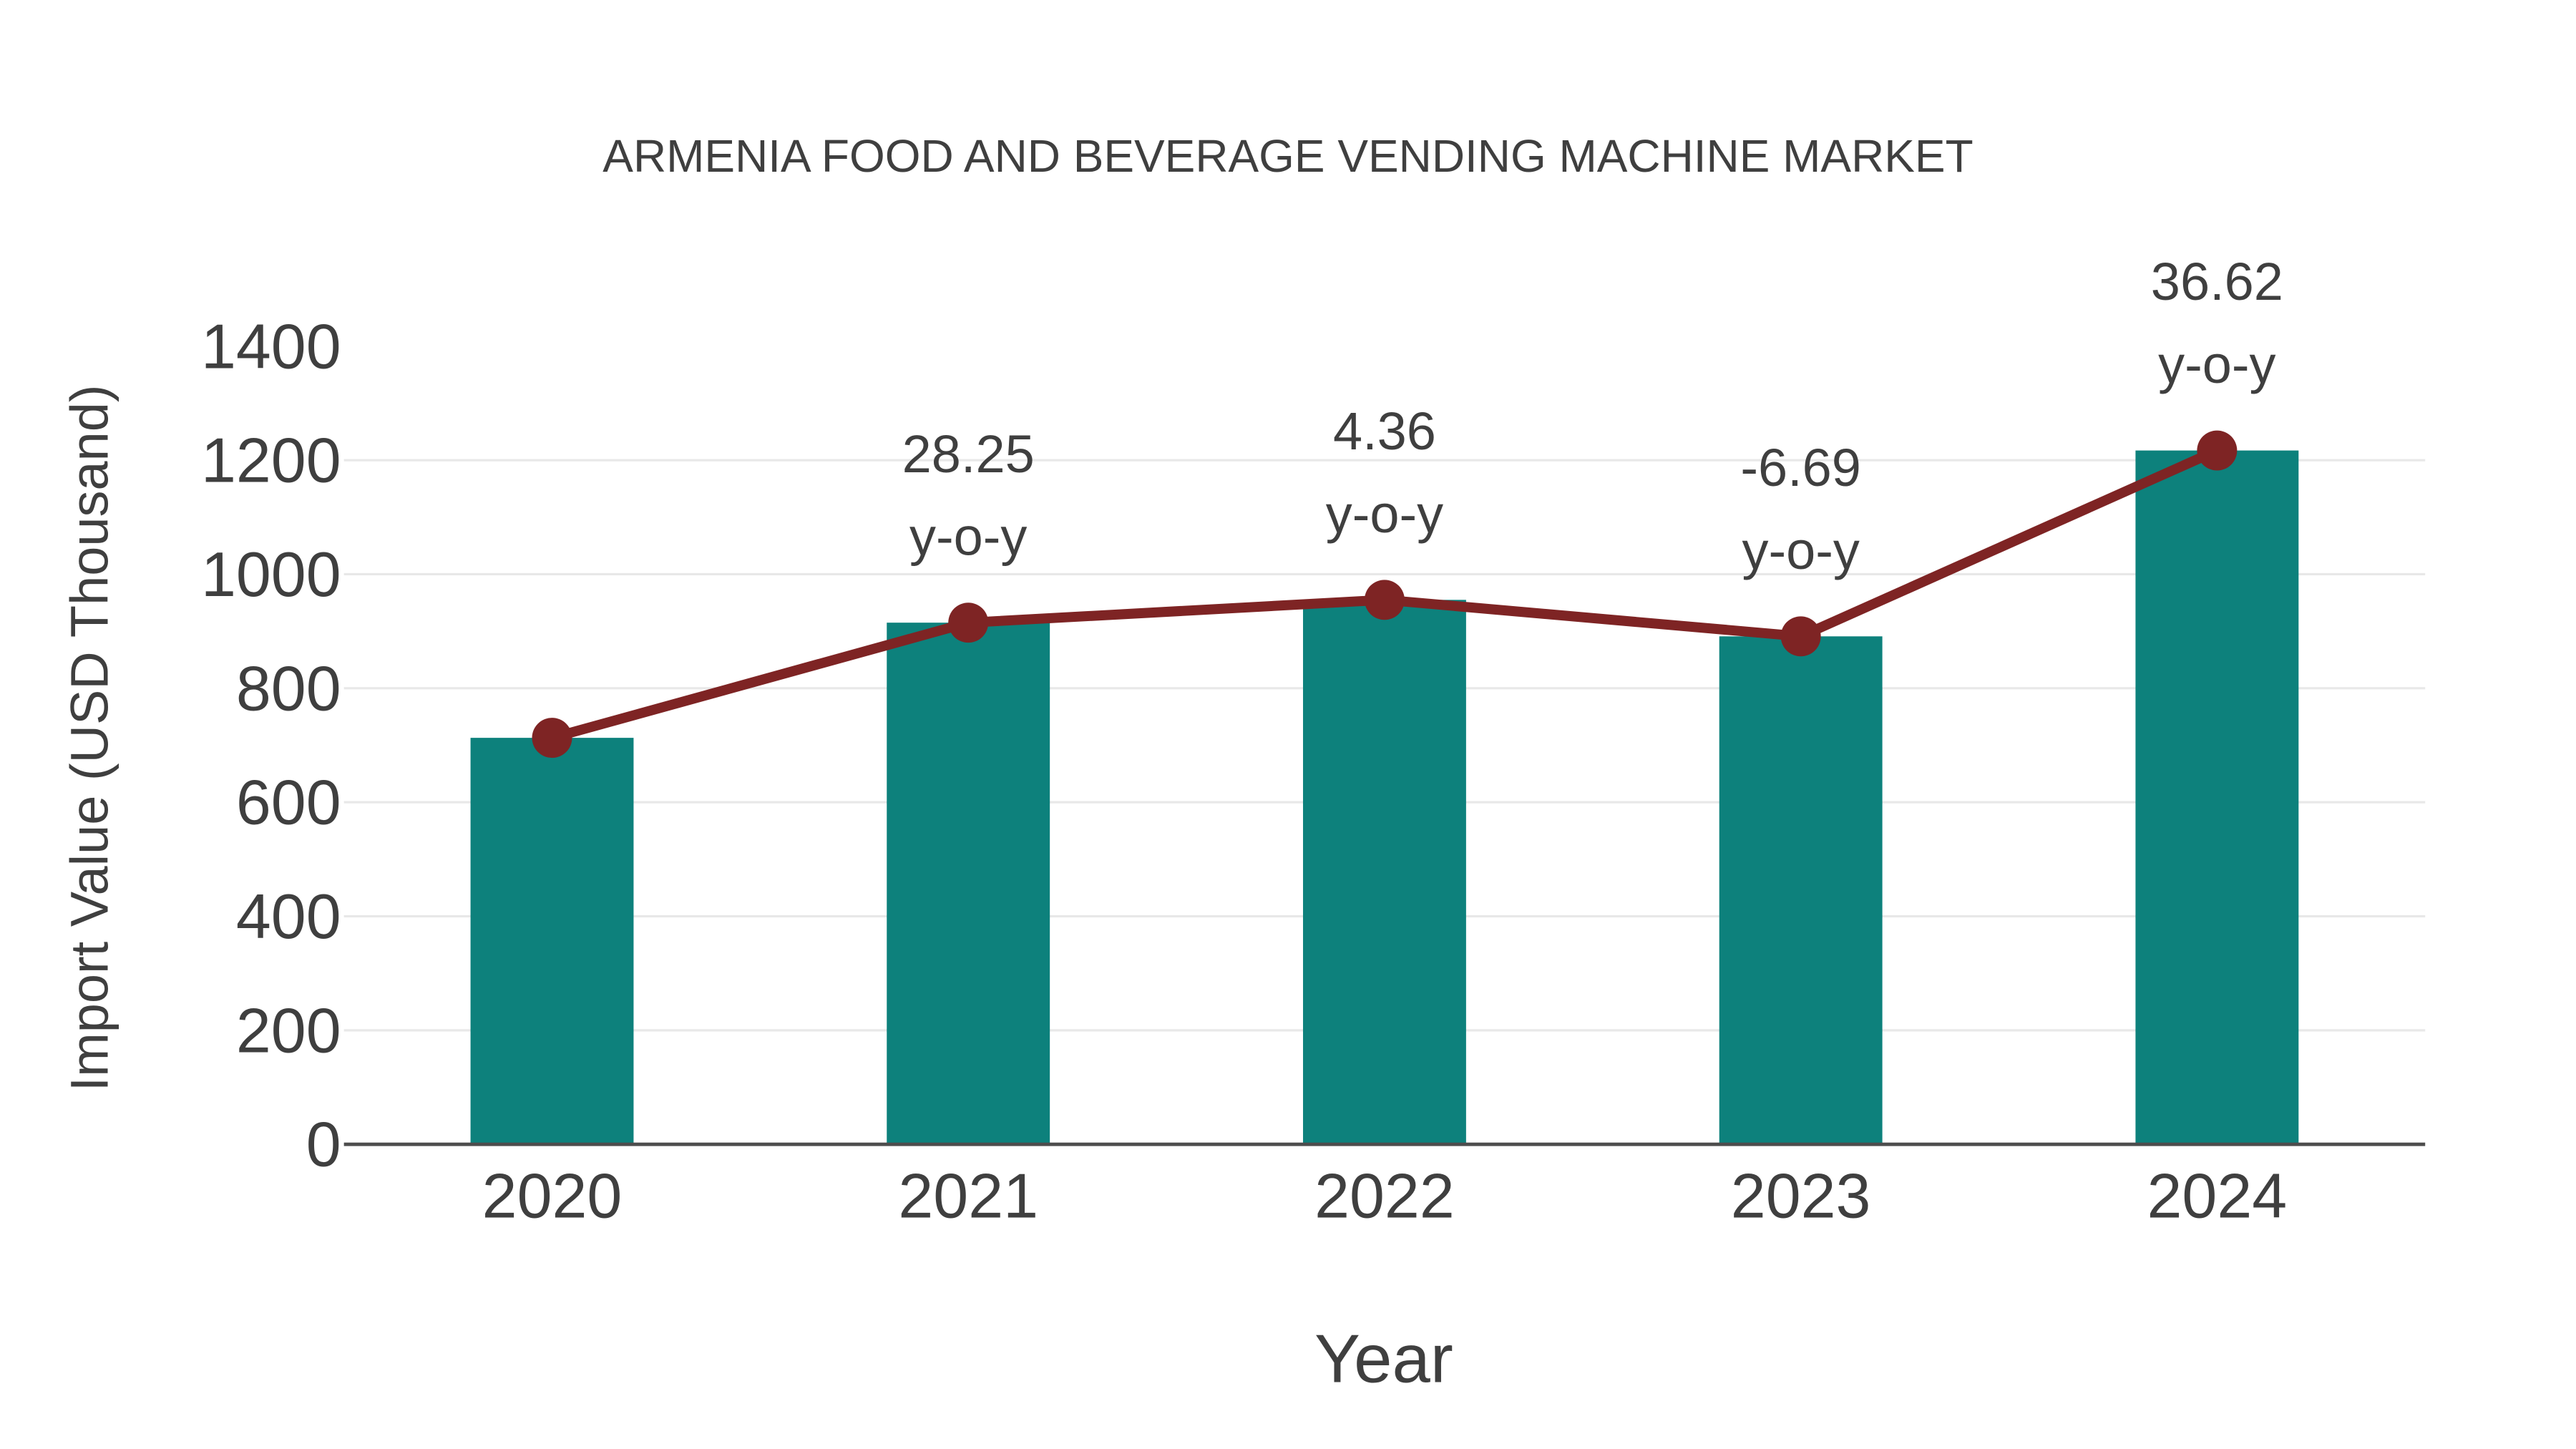  I want to click on annotation-value-2021: 28.25, so click(968, 454).